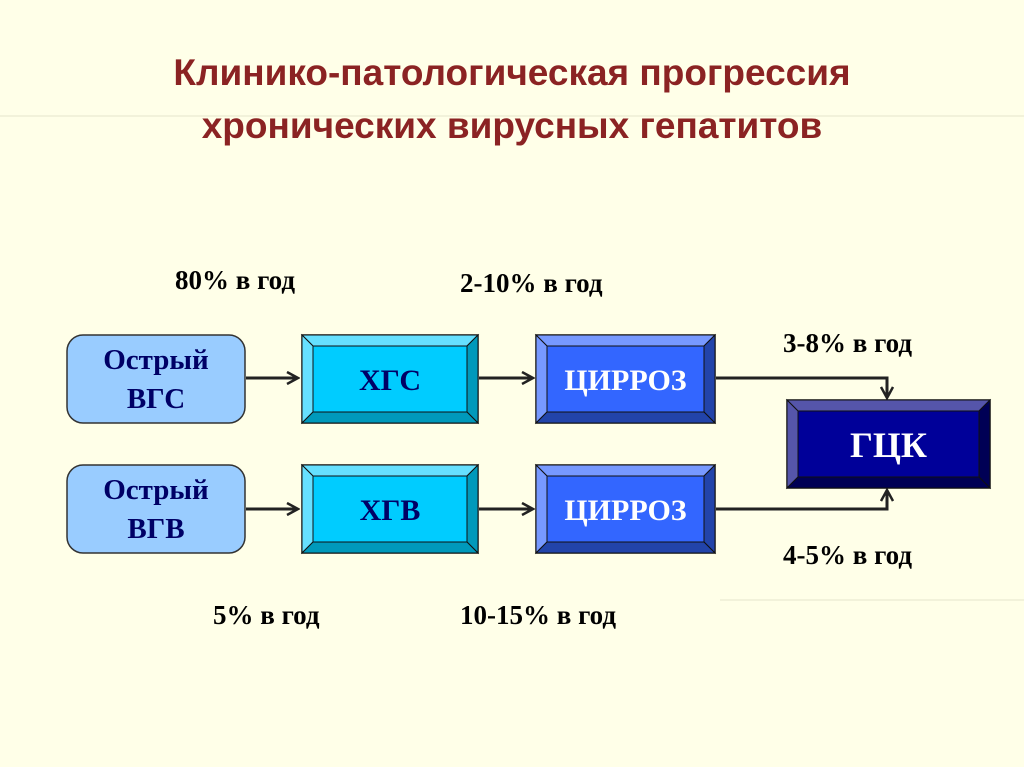 Image resolution: width=1024 pixels, height=767 pixels. What do you see at coordinates (847, 343) in the screenshot?
I see `rate-cirrhosis-c-to-hcc: 3-8% в год` at bounding box center [847, 343].